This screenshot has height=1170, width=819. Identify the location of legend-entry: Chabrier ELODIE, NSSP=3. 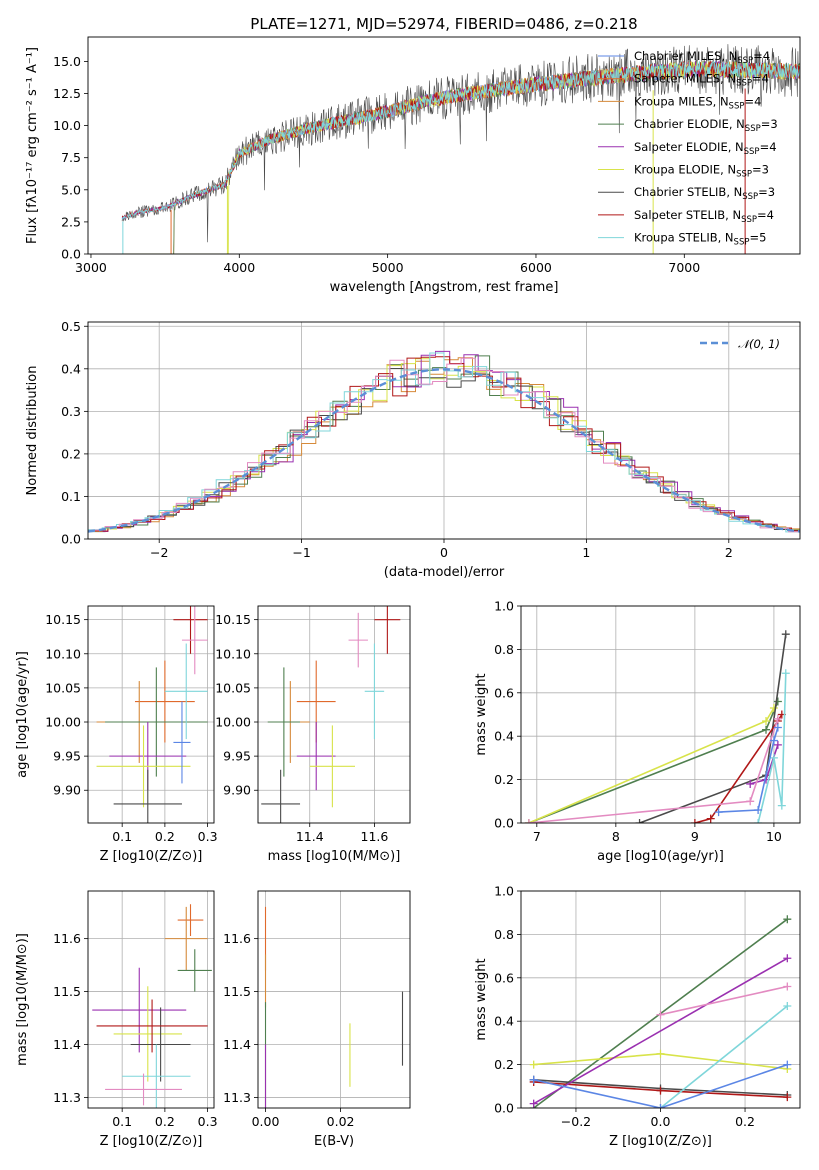
(706, 125).